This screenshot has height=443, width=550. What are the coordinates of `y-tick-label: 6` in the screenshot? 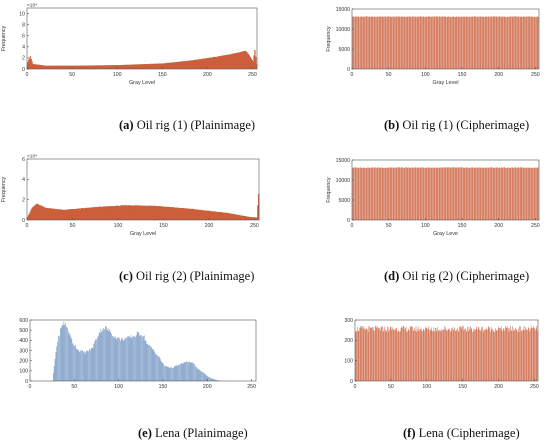 It's located at (23, 160).